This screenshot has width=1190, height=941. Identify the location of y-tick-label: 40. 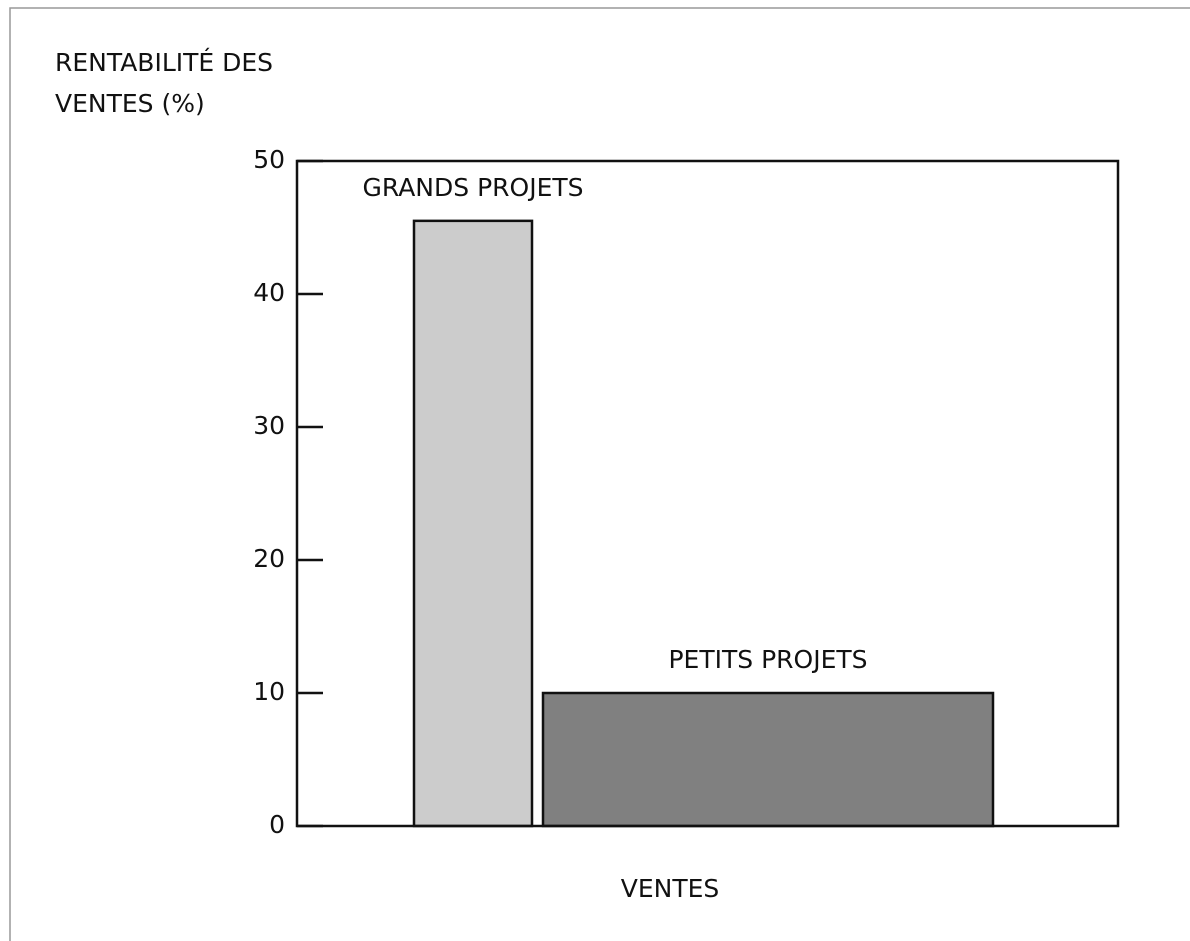
(269, 292).